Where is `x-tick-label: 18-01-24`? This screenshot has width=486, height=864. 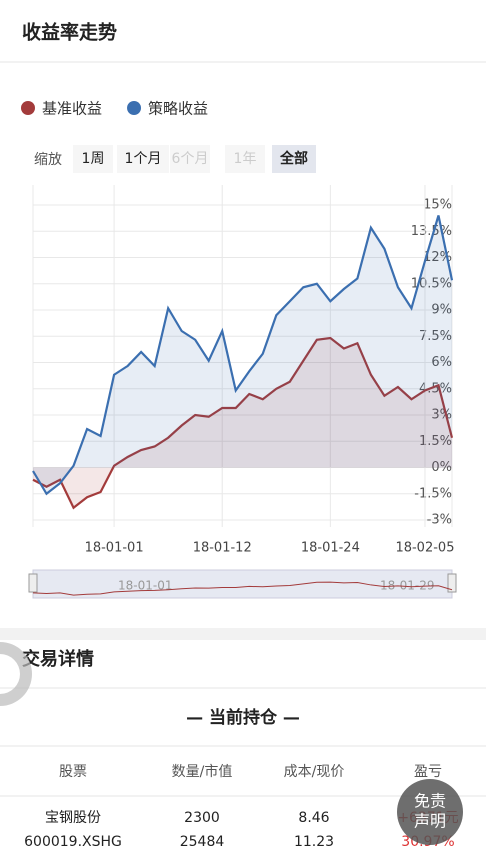 x-tick-label: 18-01-24 is located at coordinates (330, 548).